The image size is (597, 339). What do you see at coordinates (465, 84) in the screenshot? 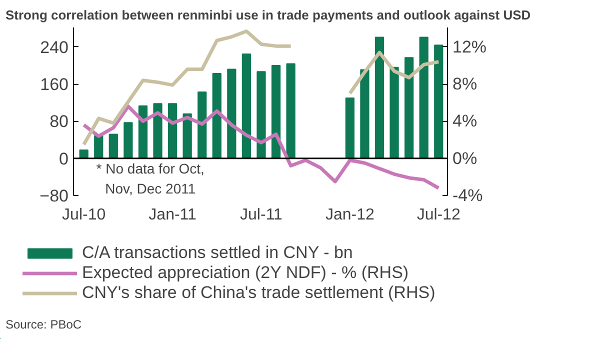
I see `y2-tick-label: 8%` at bounding box center [465, 84].